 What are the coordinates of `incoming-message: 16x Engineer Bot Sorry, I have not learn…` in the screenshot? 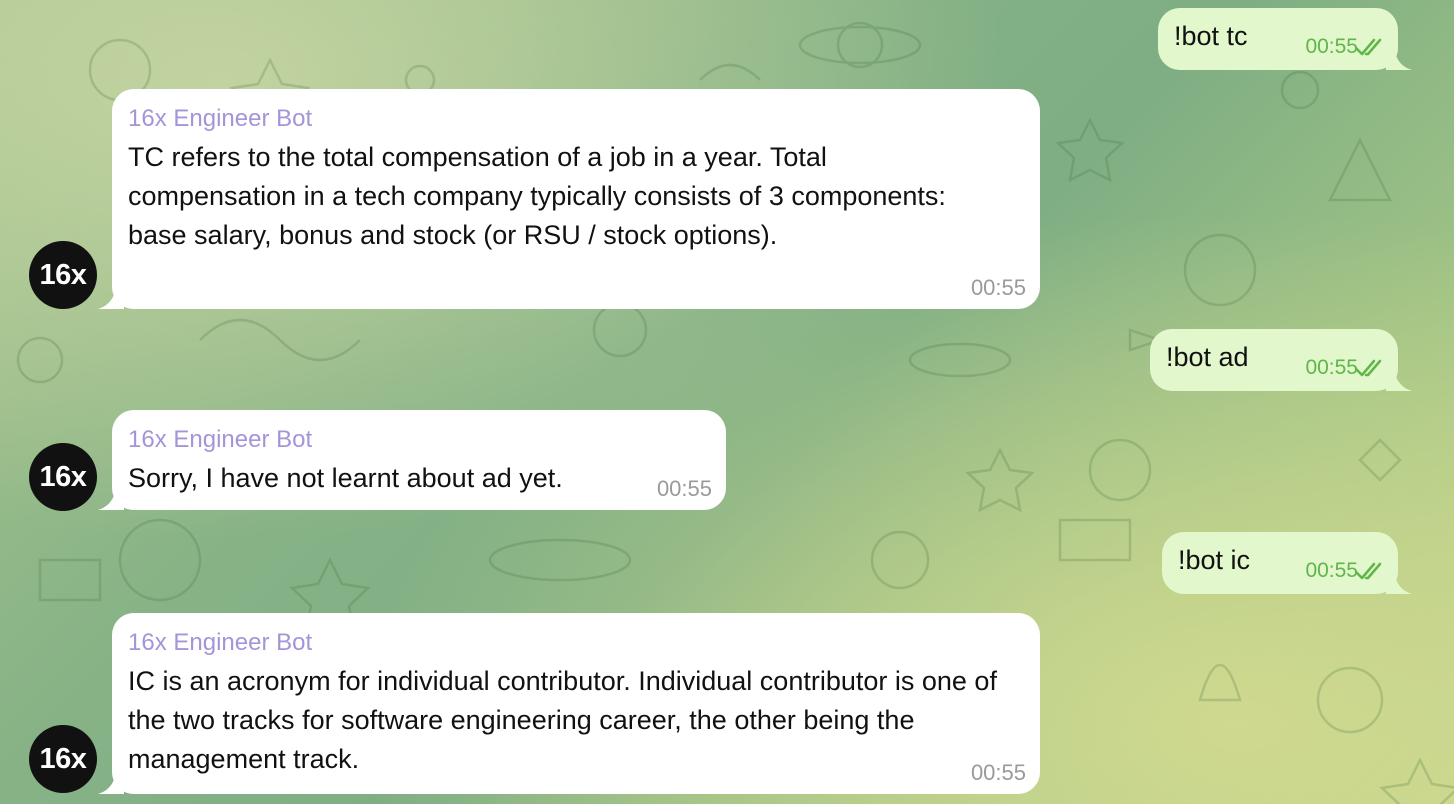 It's located at (419, 460).